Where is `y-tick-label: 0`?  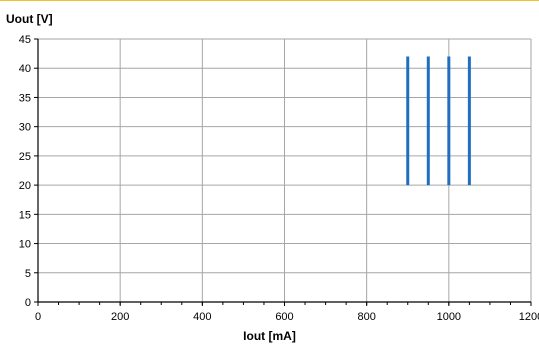 y-tick-label: 0 is located at coordinates (28, 303).